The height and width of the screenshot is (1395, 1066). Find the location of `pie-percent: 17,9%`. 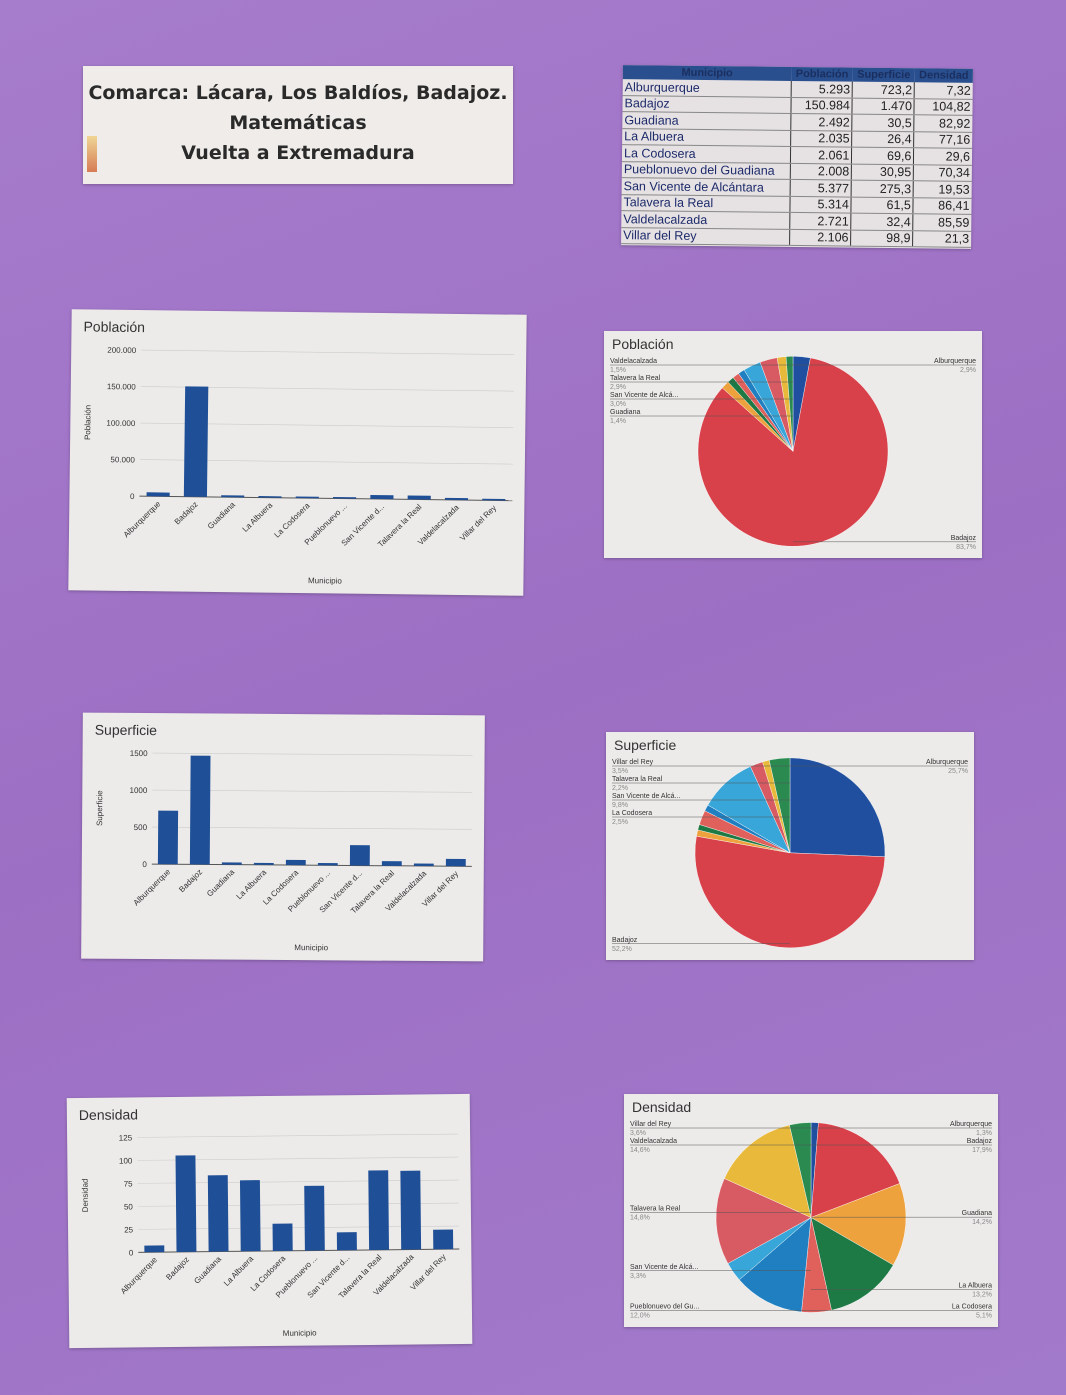

pie-percent: 17,9% is located at coordinates (982, 1150).